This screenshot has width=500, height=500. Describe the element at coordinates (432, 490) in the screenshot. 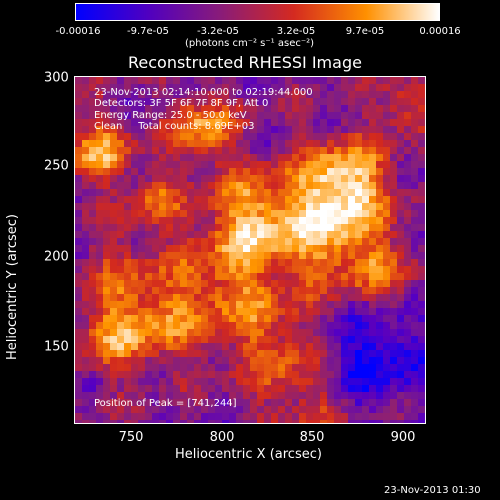

I see `footer-timestamp: 23-Nov-2013 01:30` at that location.